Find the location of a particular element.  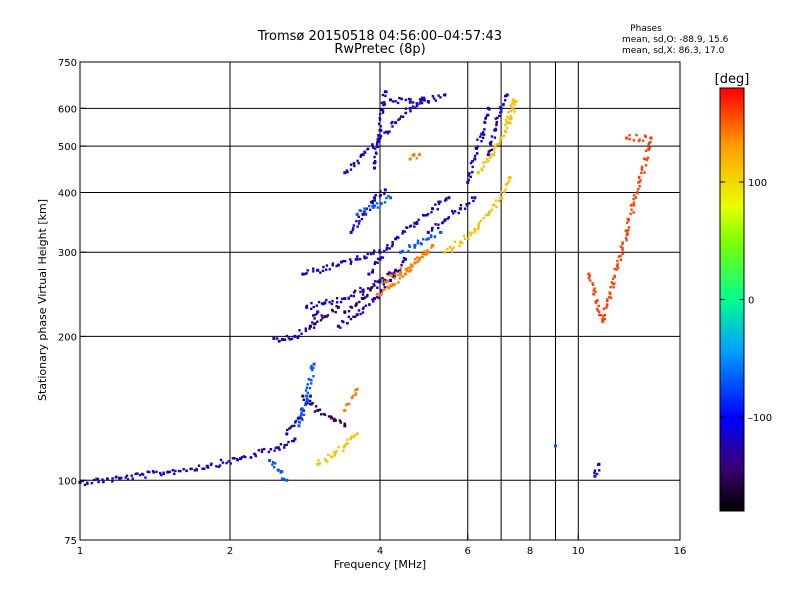

x-tick-label: 2 is located at coordinates (230, 551).